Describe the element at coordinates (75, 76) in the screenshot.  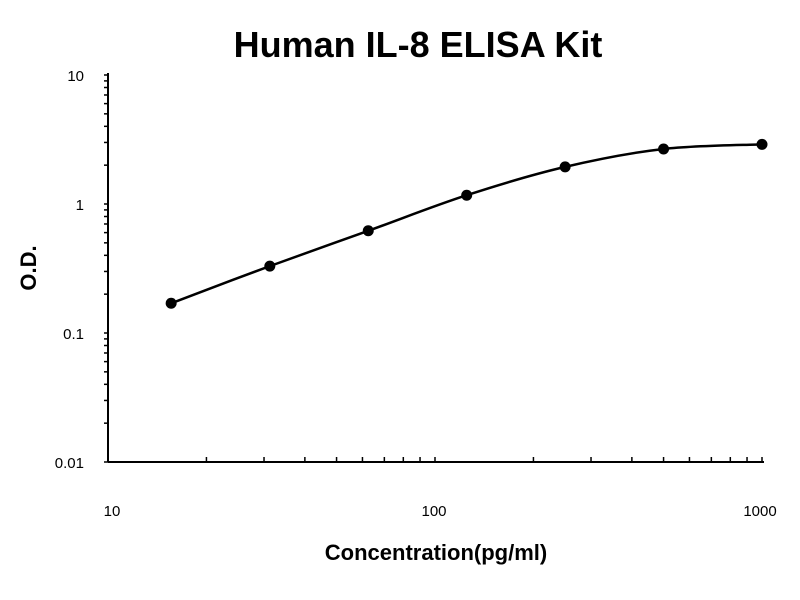
I see `y-tick-label: 10` at that location.